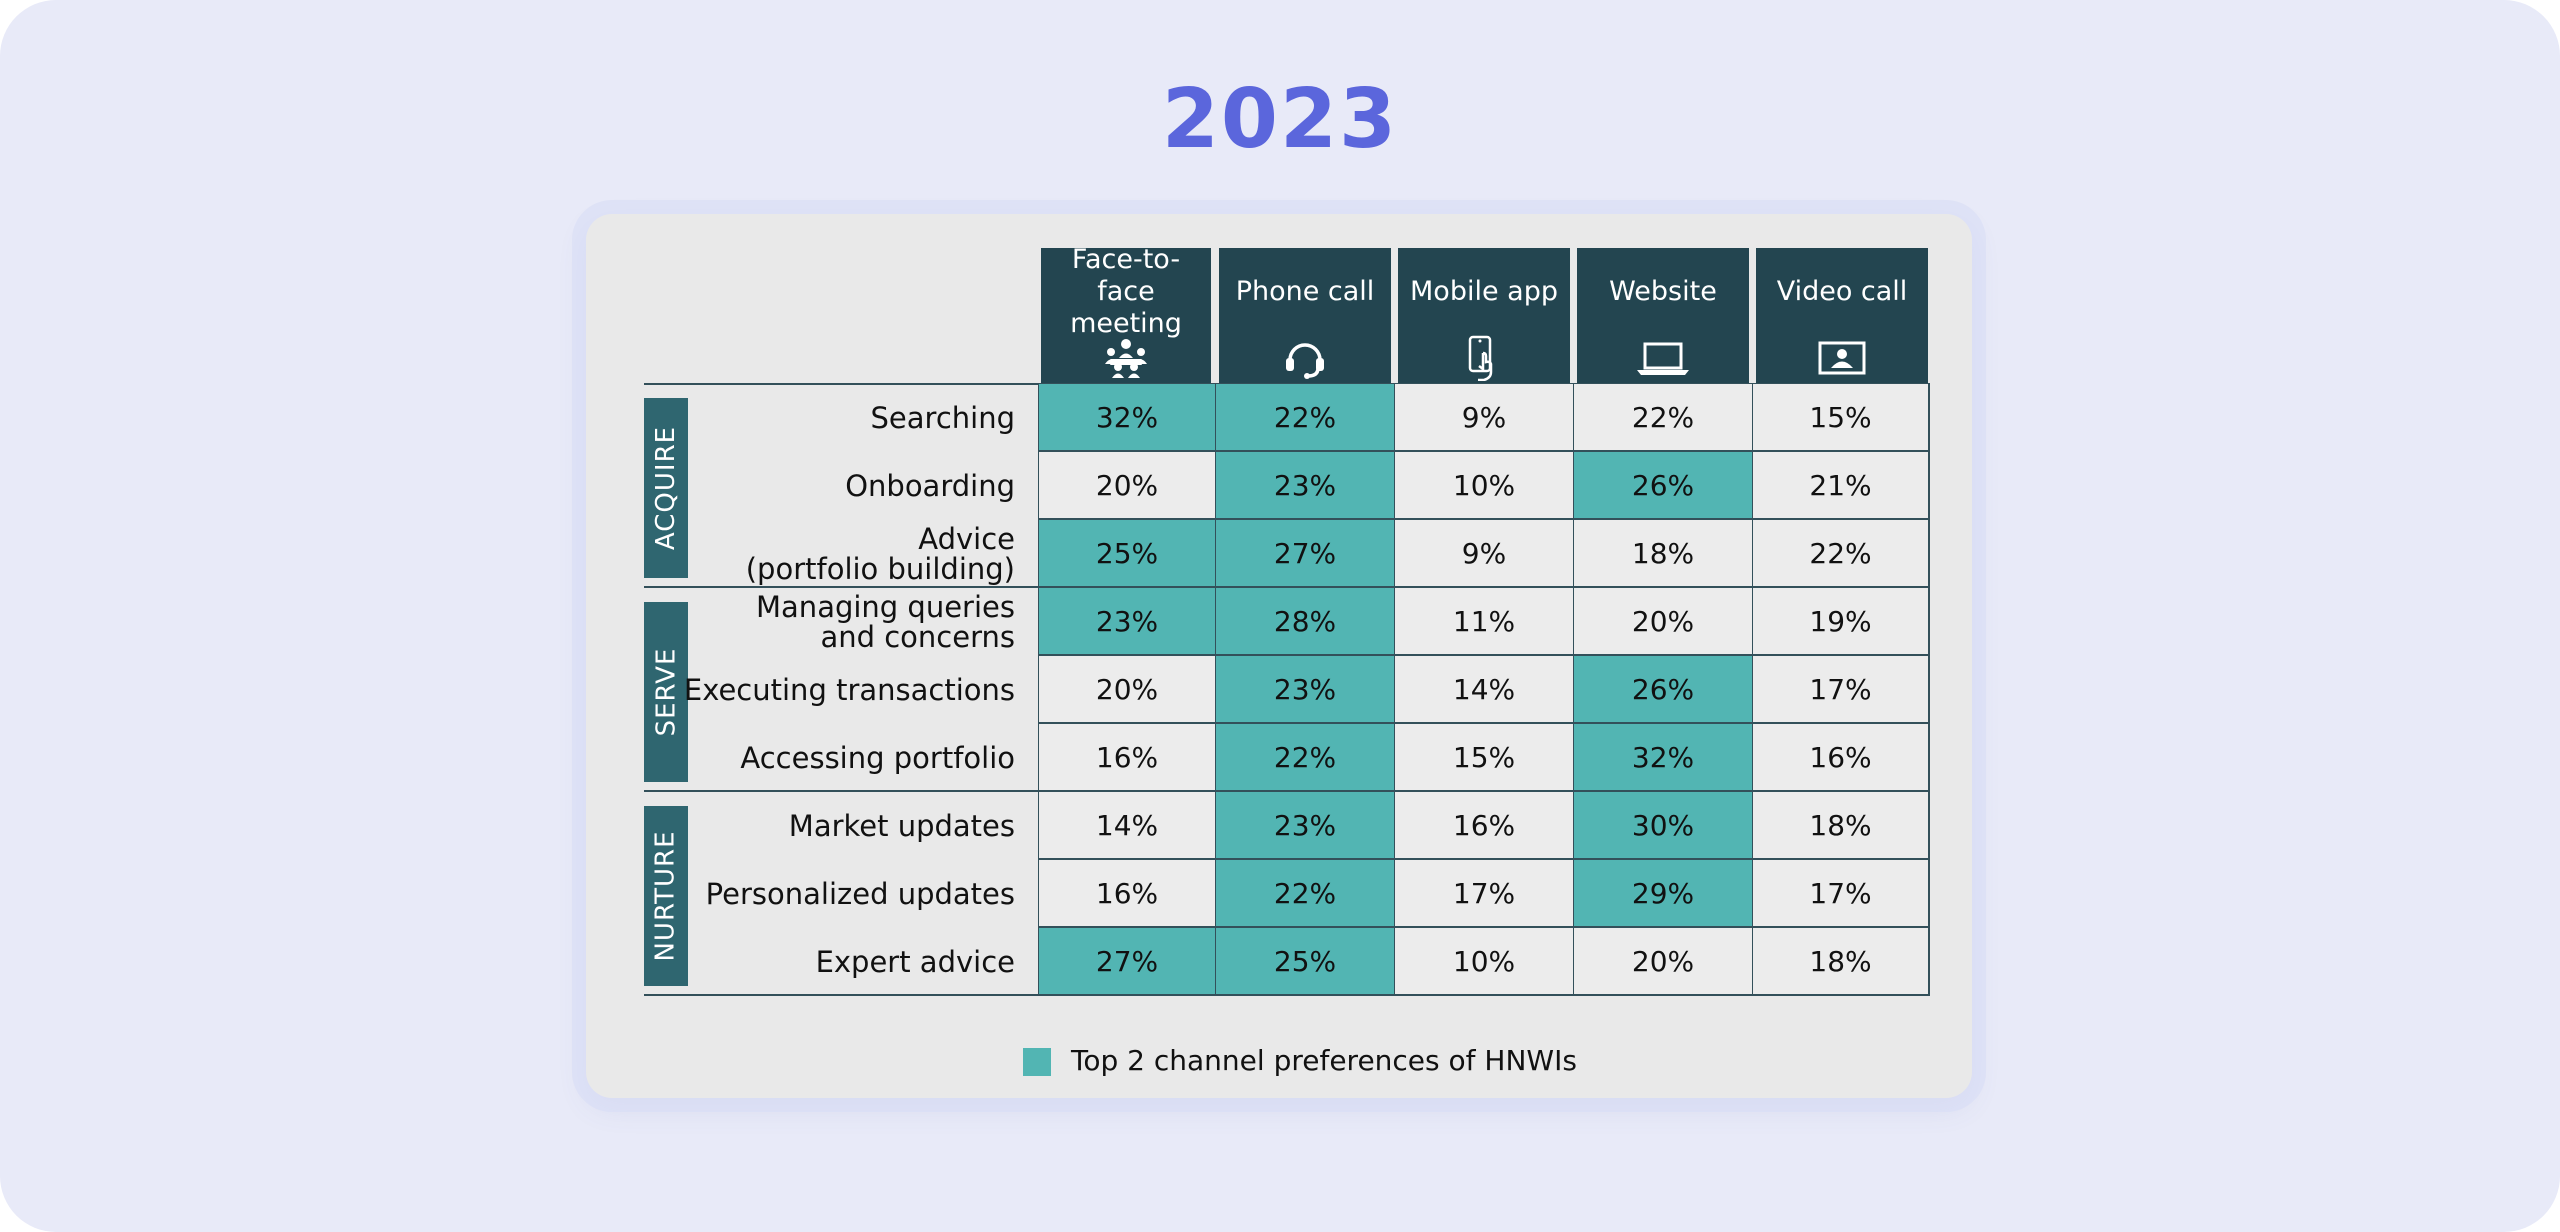 The image size is (2560, 1232). I want to click on column-header-label: Face-to-face meeting, so click(1126, 291).